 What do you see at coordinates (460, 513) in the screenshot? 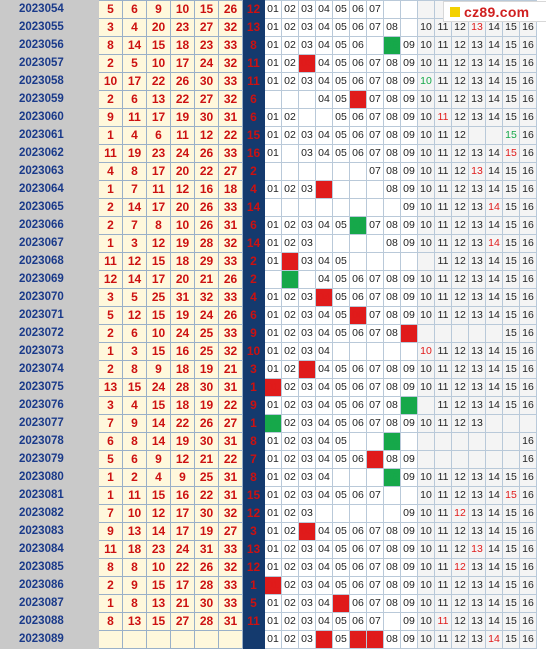
I see `hit-marker-red: 12` at bounding box center [460, 513].